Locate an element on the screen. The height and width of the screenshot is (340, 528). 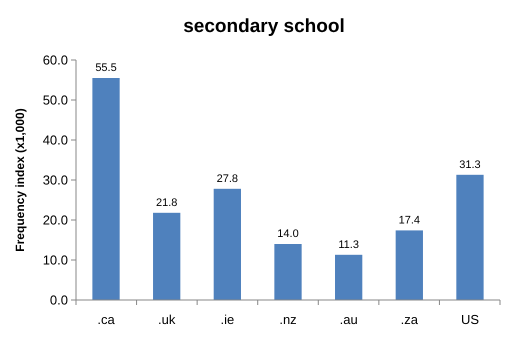
data-label: 14.0 is located at coordinates (288, 234).